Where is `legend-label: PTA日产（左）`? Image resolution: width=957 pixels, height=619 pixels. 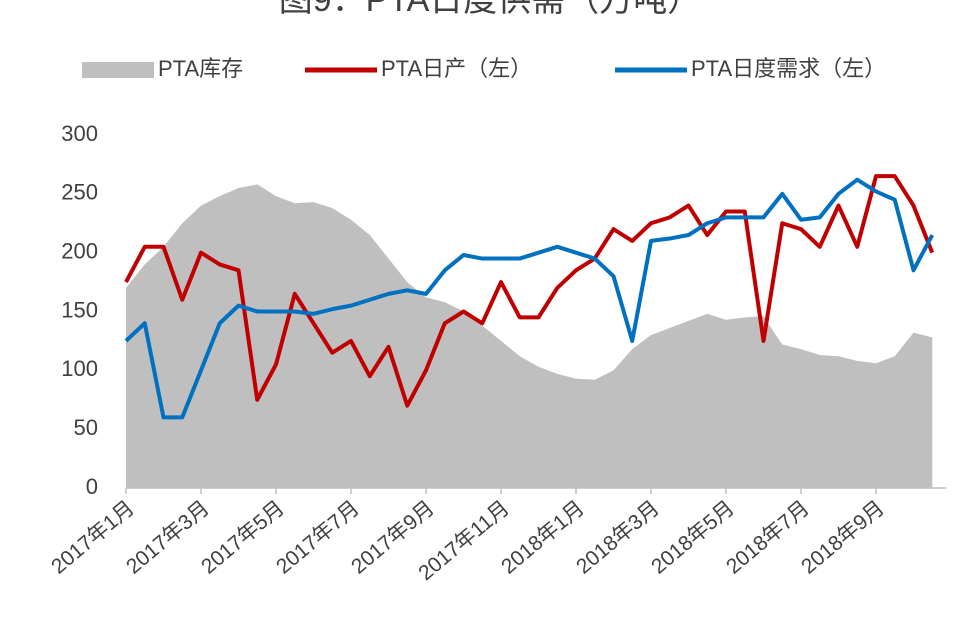 legend-label: PTA日产（左） is located at coordinates (456, 68).